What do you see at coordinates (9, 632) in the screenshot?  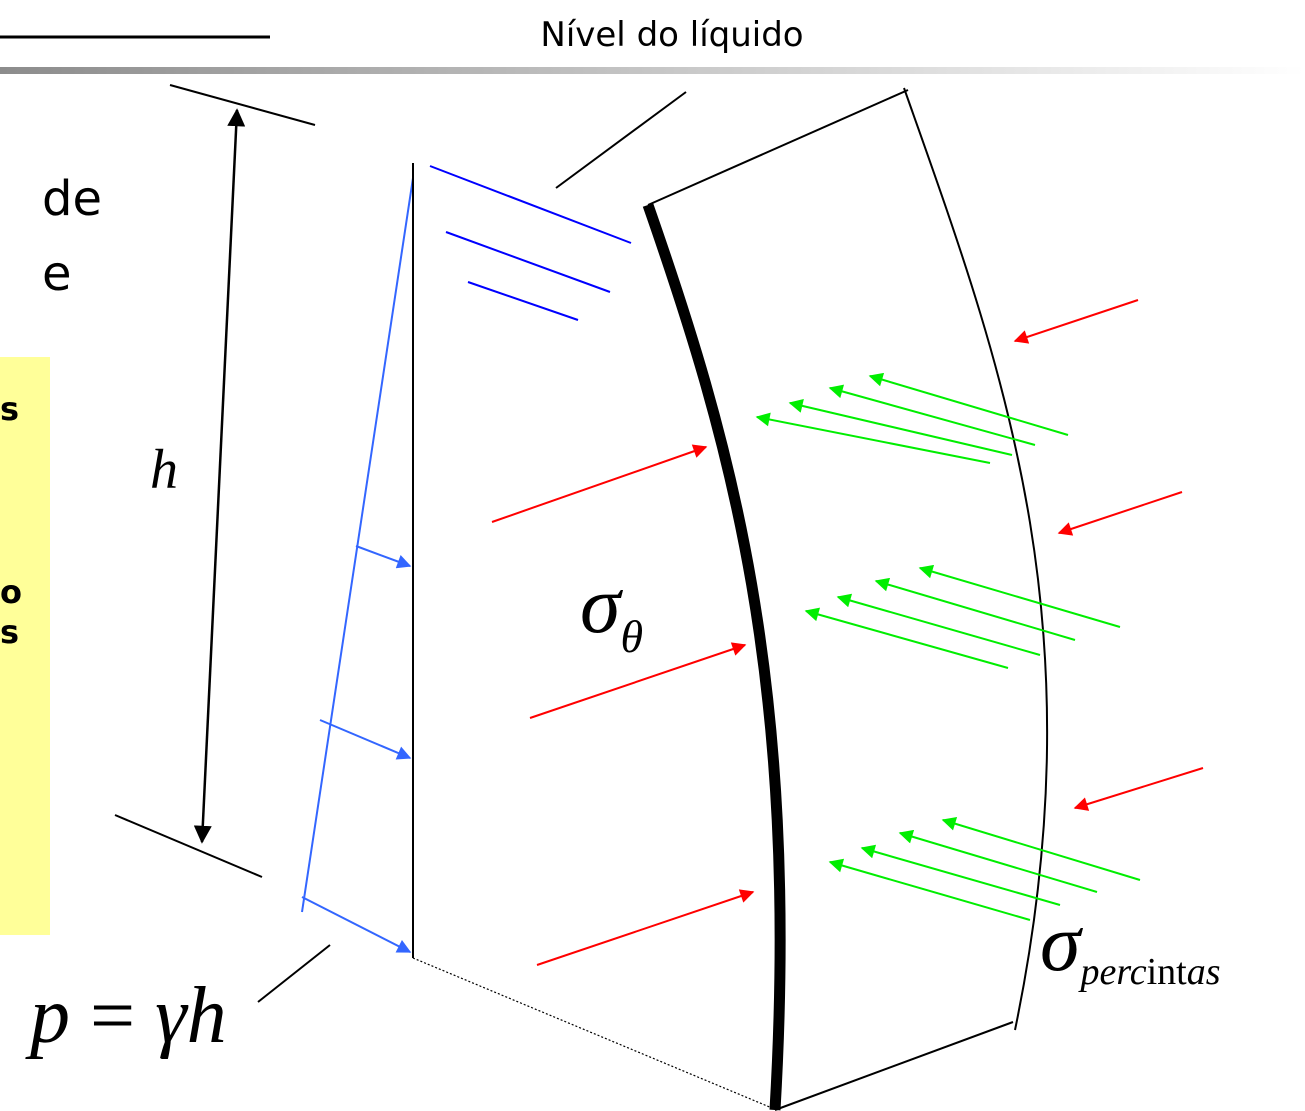 I see `callout-fragment-3: s` at bounding box center [9, 632].